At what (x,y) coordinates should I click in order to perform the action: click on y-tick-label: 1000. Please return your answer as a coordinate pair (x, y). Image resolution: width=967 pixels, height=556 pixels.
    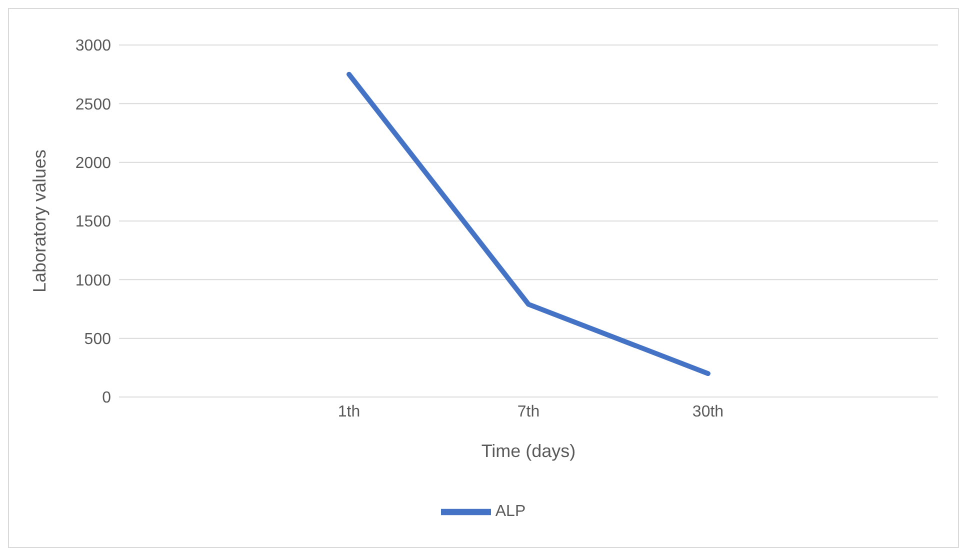
    Looking at the image, I should click on (93, 281).